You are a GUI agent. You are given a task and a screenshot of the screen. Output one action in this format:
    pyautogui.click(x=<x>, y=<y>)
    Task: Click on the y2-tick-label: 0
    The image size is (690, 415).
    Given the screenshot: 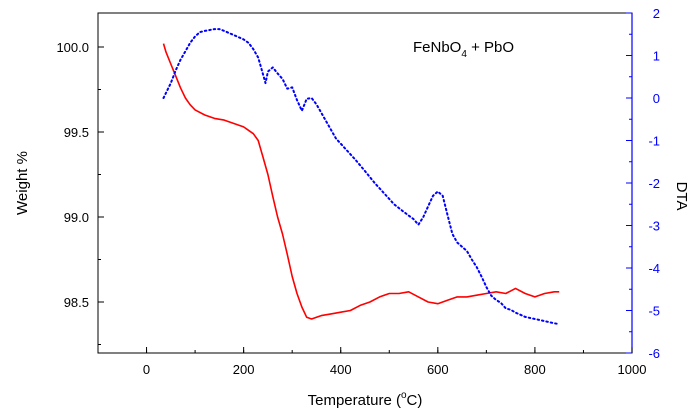 What is the action you would take?
    pyautogui.click(x=656, y=98)
    